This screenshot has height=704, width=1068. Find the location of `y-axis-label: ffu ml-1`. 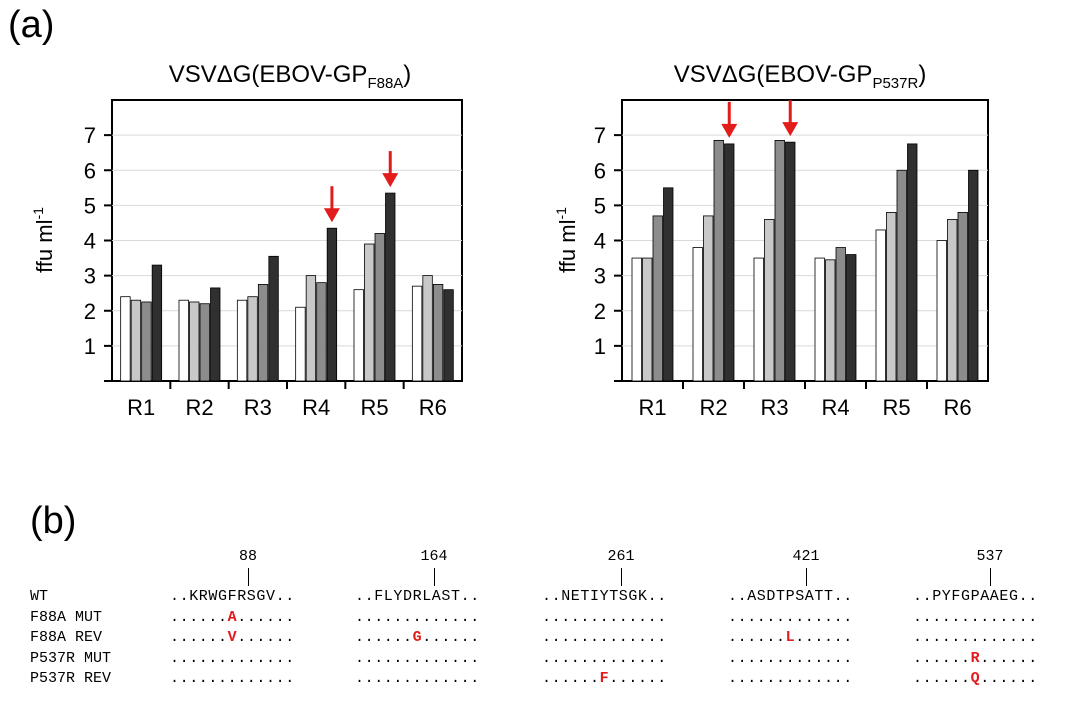

y-axis-label: ffu ml-1 is located at coordinates (566, 240).